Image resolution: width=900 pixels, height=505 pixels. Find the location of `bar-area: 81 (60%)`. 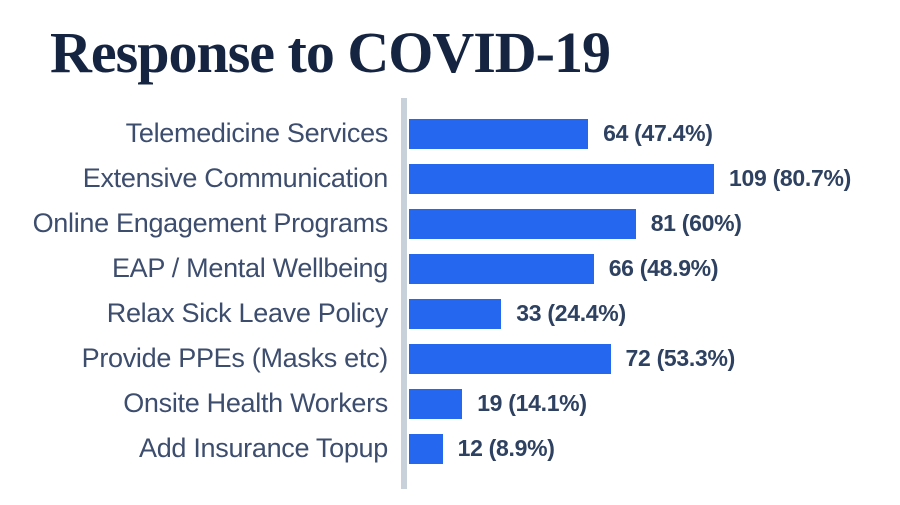

bar-area: 81 (60%) is located at coordinates (651, 223).